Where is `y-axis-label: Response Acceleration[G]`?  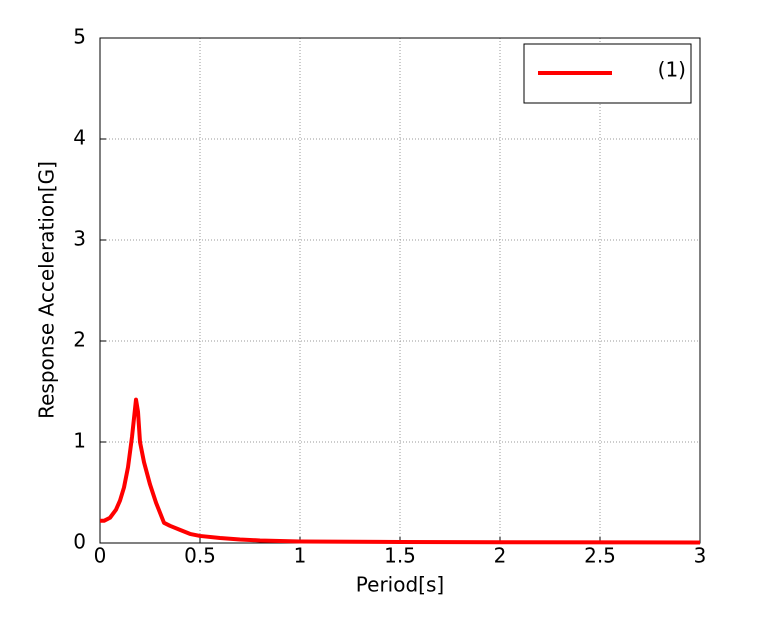 y-axis-label: Response Acceleration[G] is located at coordinates (47, 290).